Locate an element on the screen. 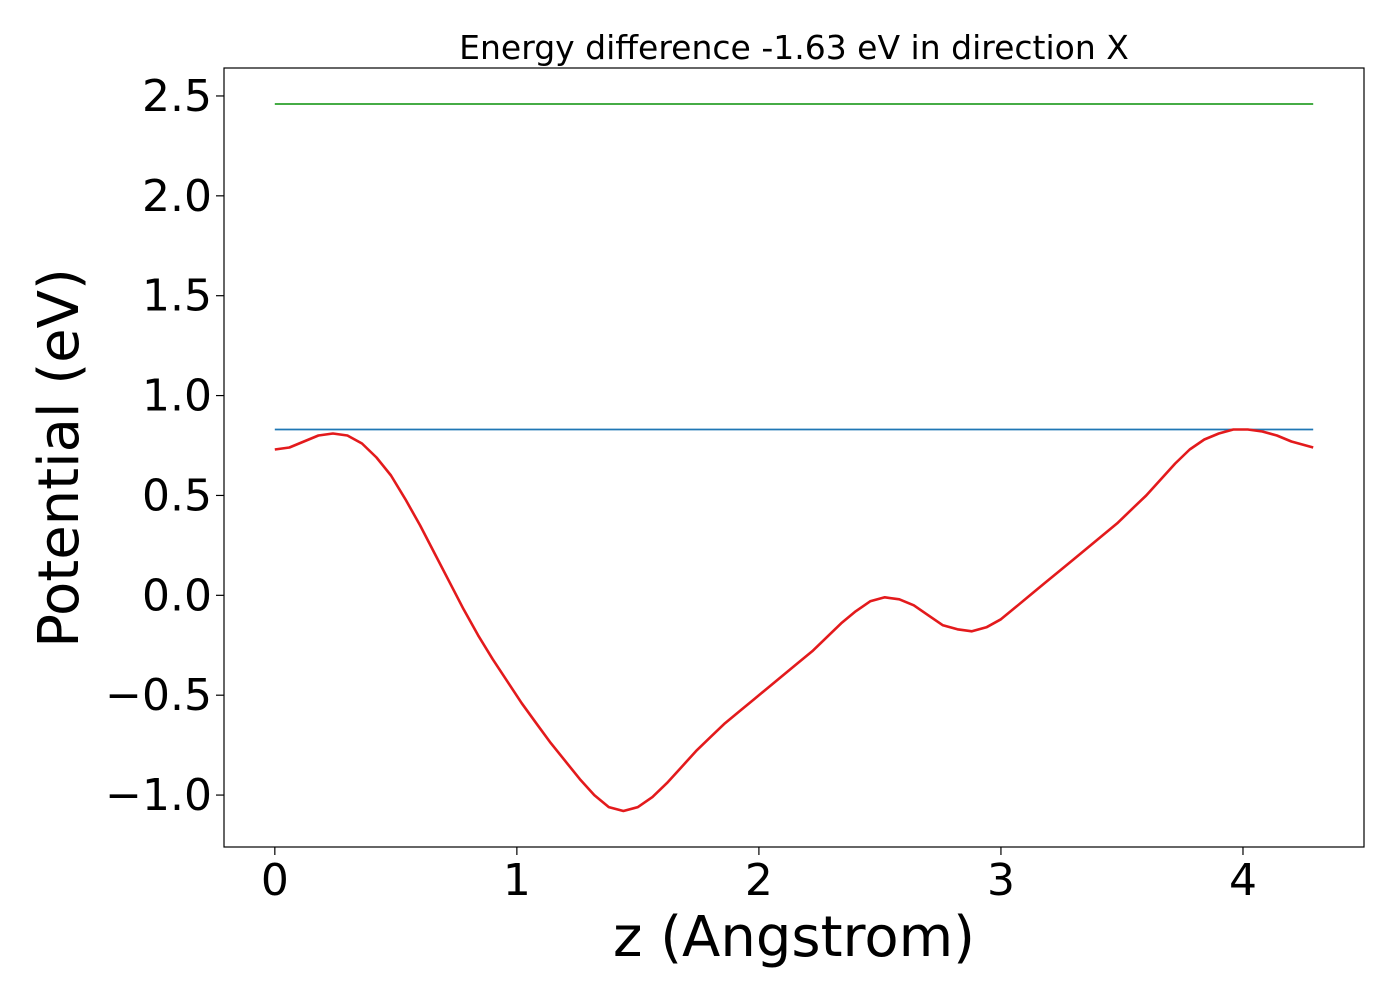 This screenshot has width=1400, height=1000. x-tick-label: 4 is located at coordinates (1243, 880).